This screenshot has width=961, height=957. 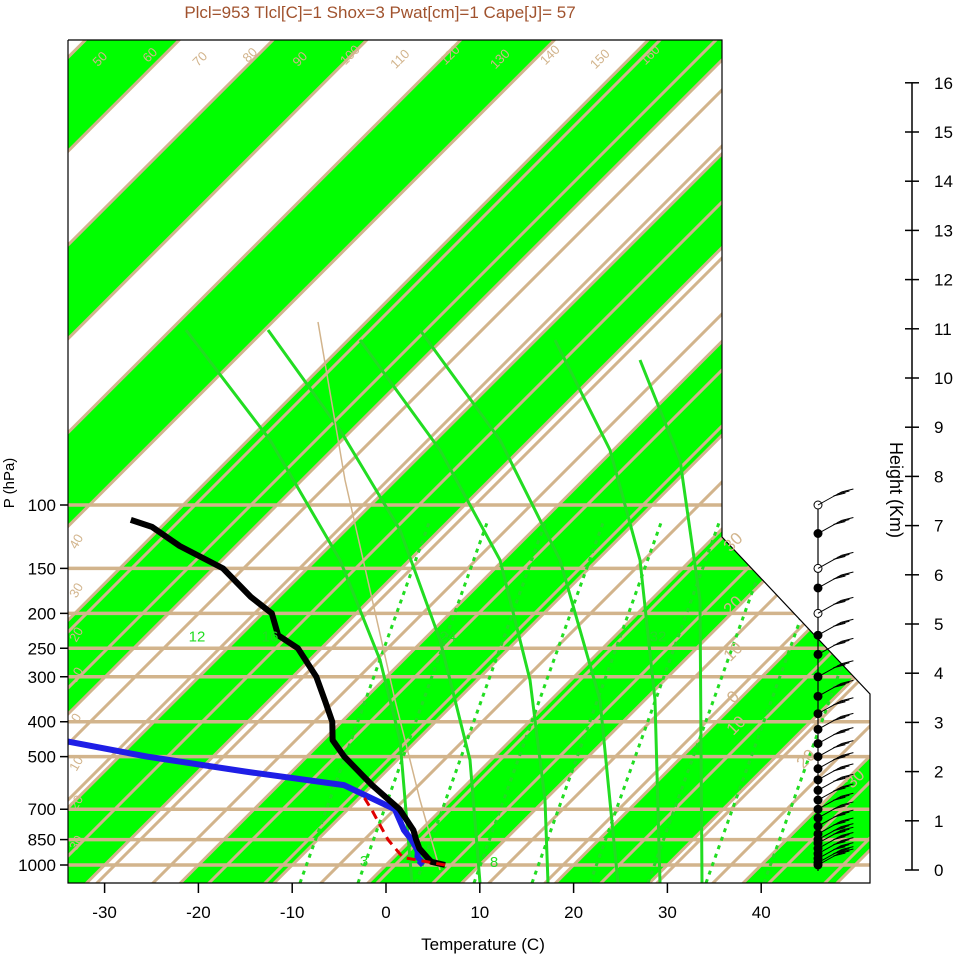 I want to click on wind-barbs, so click(x=833, y=679).